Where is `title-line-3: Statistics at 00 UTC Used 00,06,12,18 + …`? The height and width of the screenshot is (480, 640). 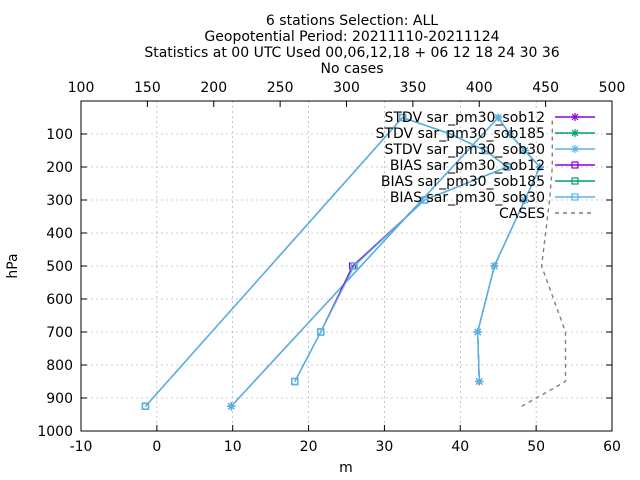 title-line-3: Statistics at 00 UTC Used 00,06,12,18 + … is located at coordinates (351, 53).